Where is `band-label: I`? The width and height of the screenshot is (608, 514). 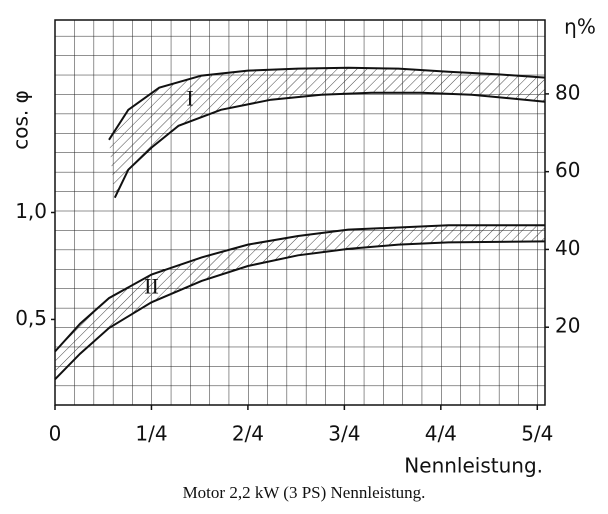
band-label: I is located at coordinates (189, 98).